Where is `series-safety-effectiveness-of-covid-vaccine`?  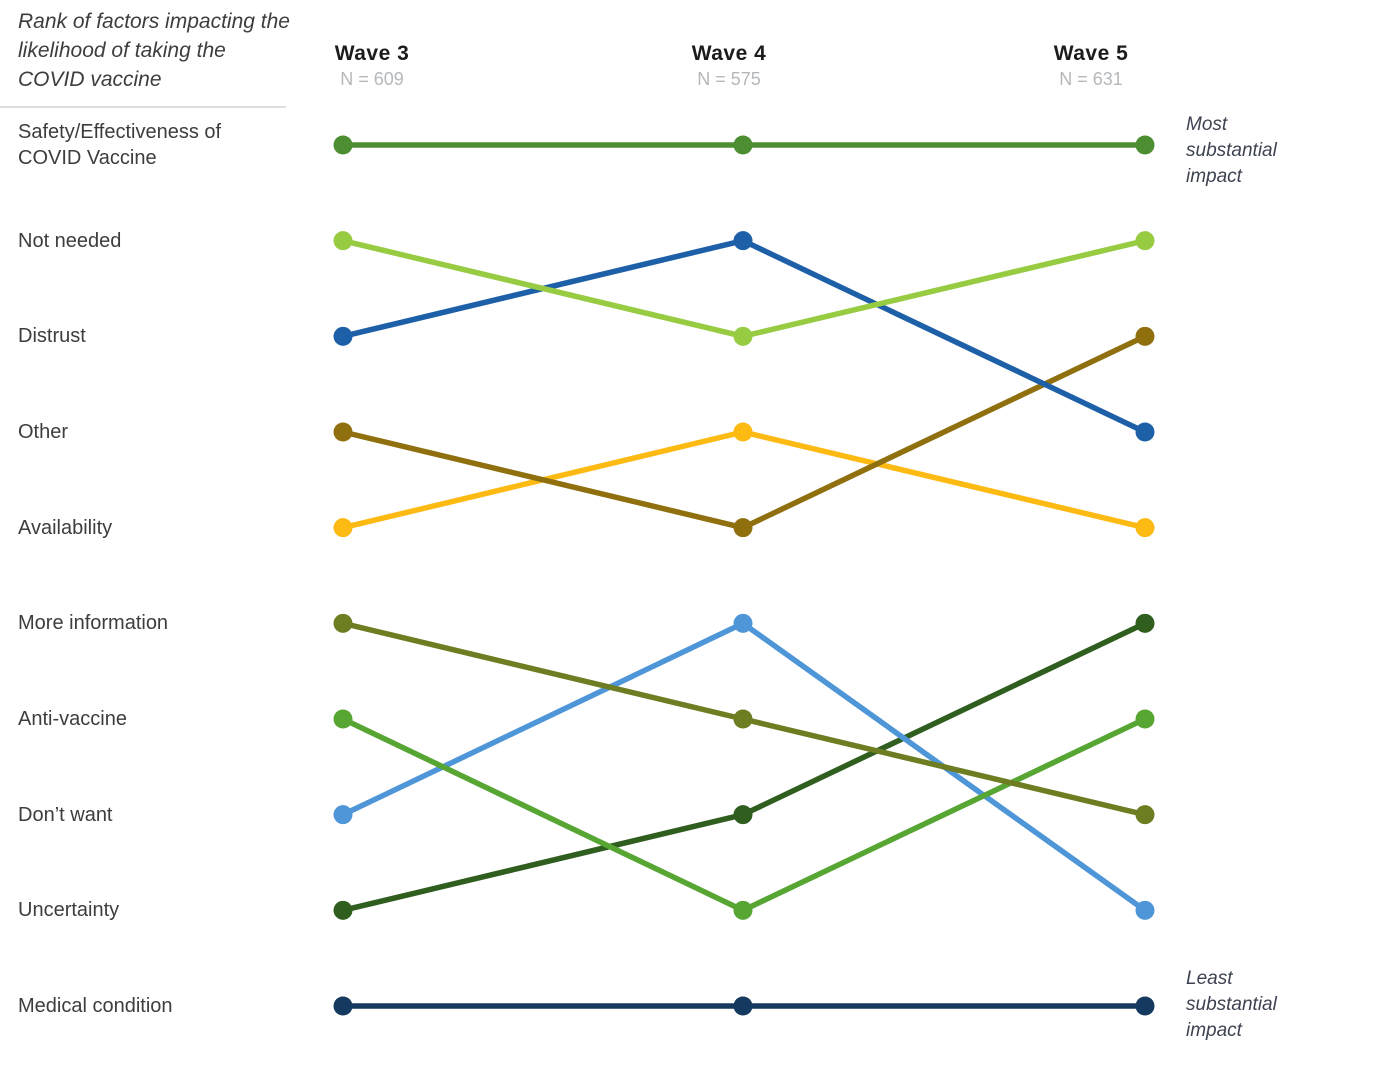
series-safety-effectiveness-of-covid-vaccine is located at coordinates (744, 145).